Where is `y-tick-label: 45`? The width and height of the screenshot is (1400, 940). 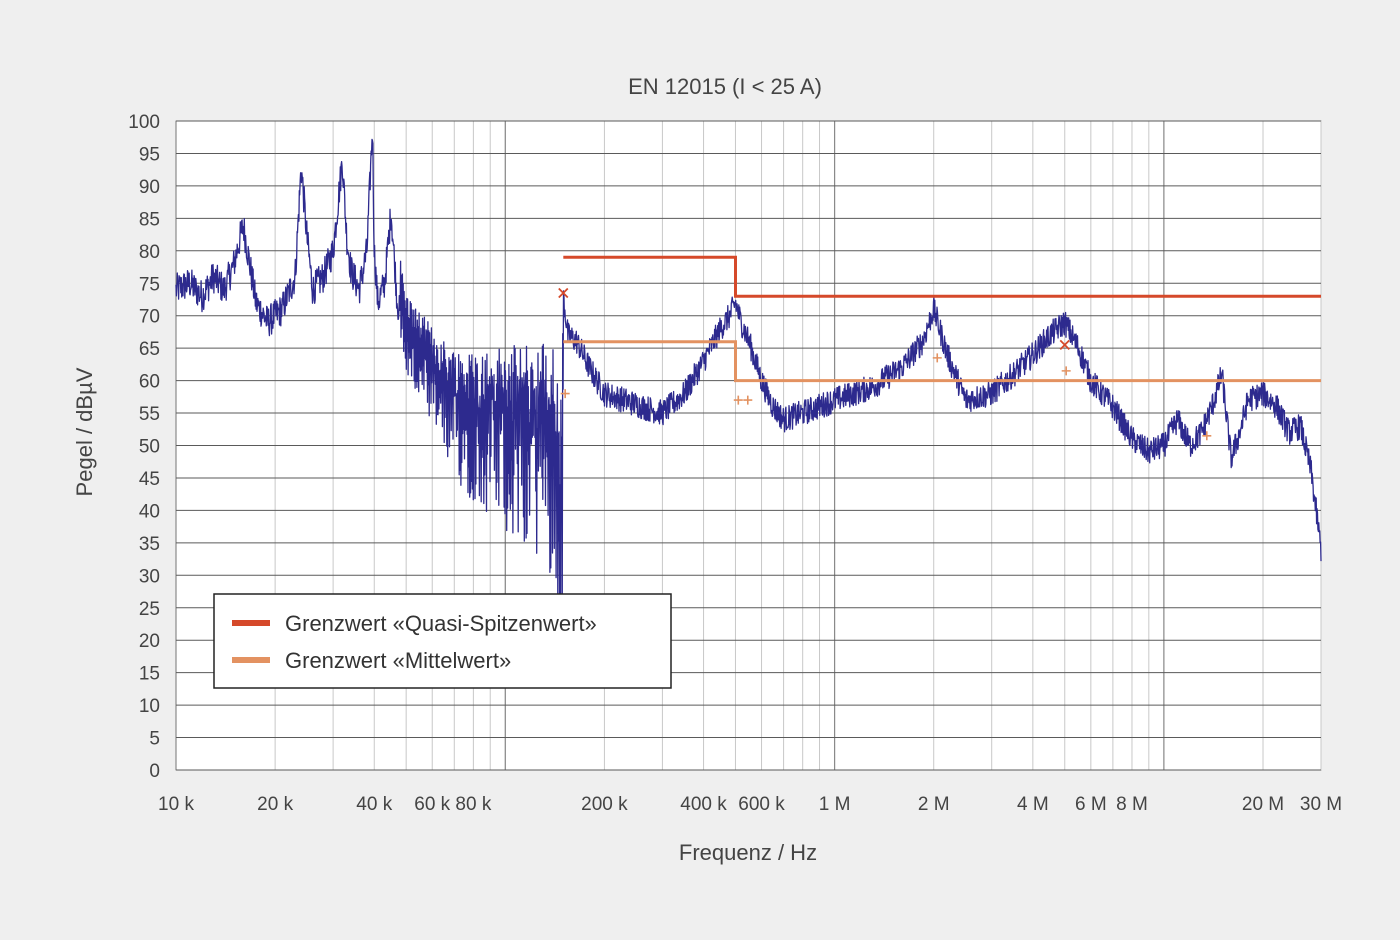 y-tick-label: 45 is located at coordinates (149, 479).